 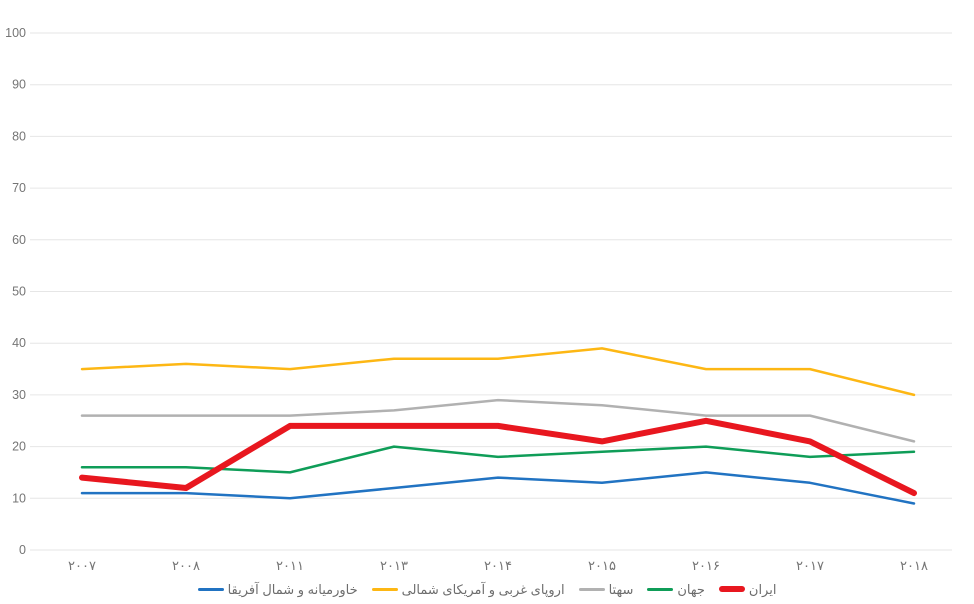 What do you see at coordinates (82, 565) in the screenshot?
I see `x-tick-label: ۲۰۰۷` at bounding box center [82, 565].